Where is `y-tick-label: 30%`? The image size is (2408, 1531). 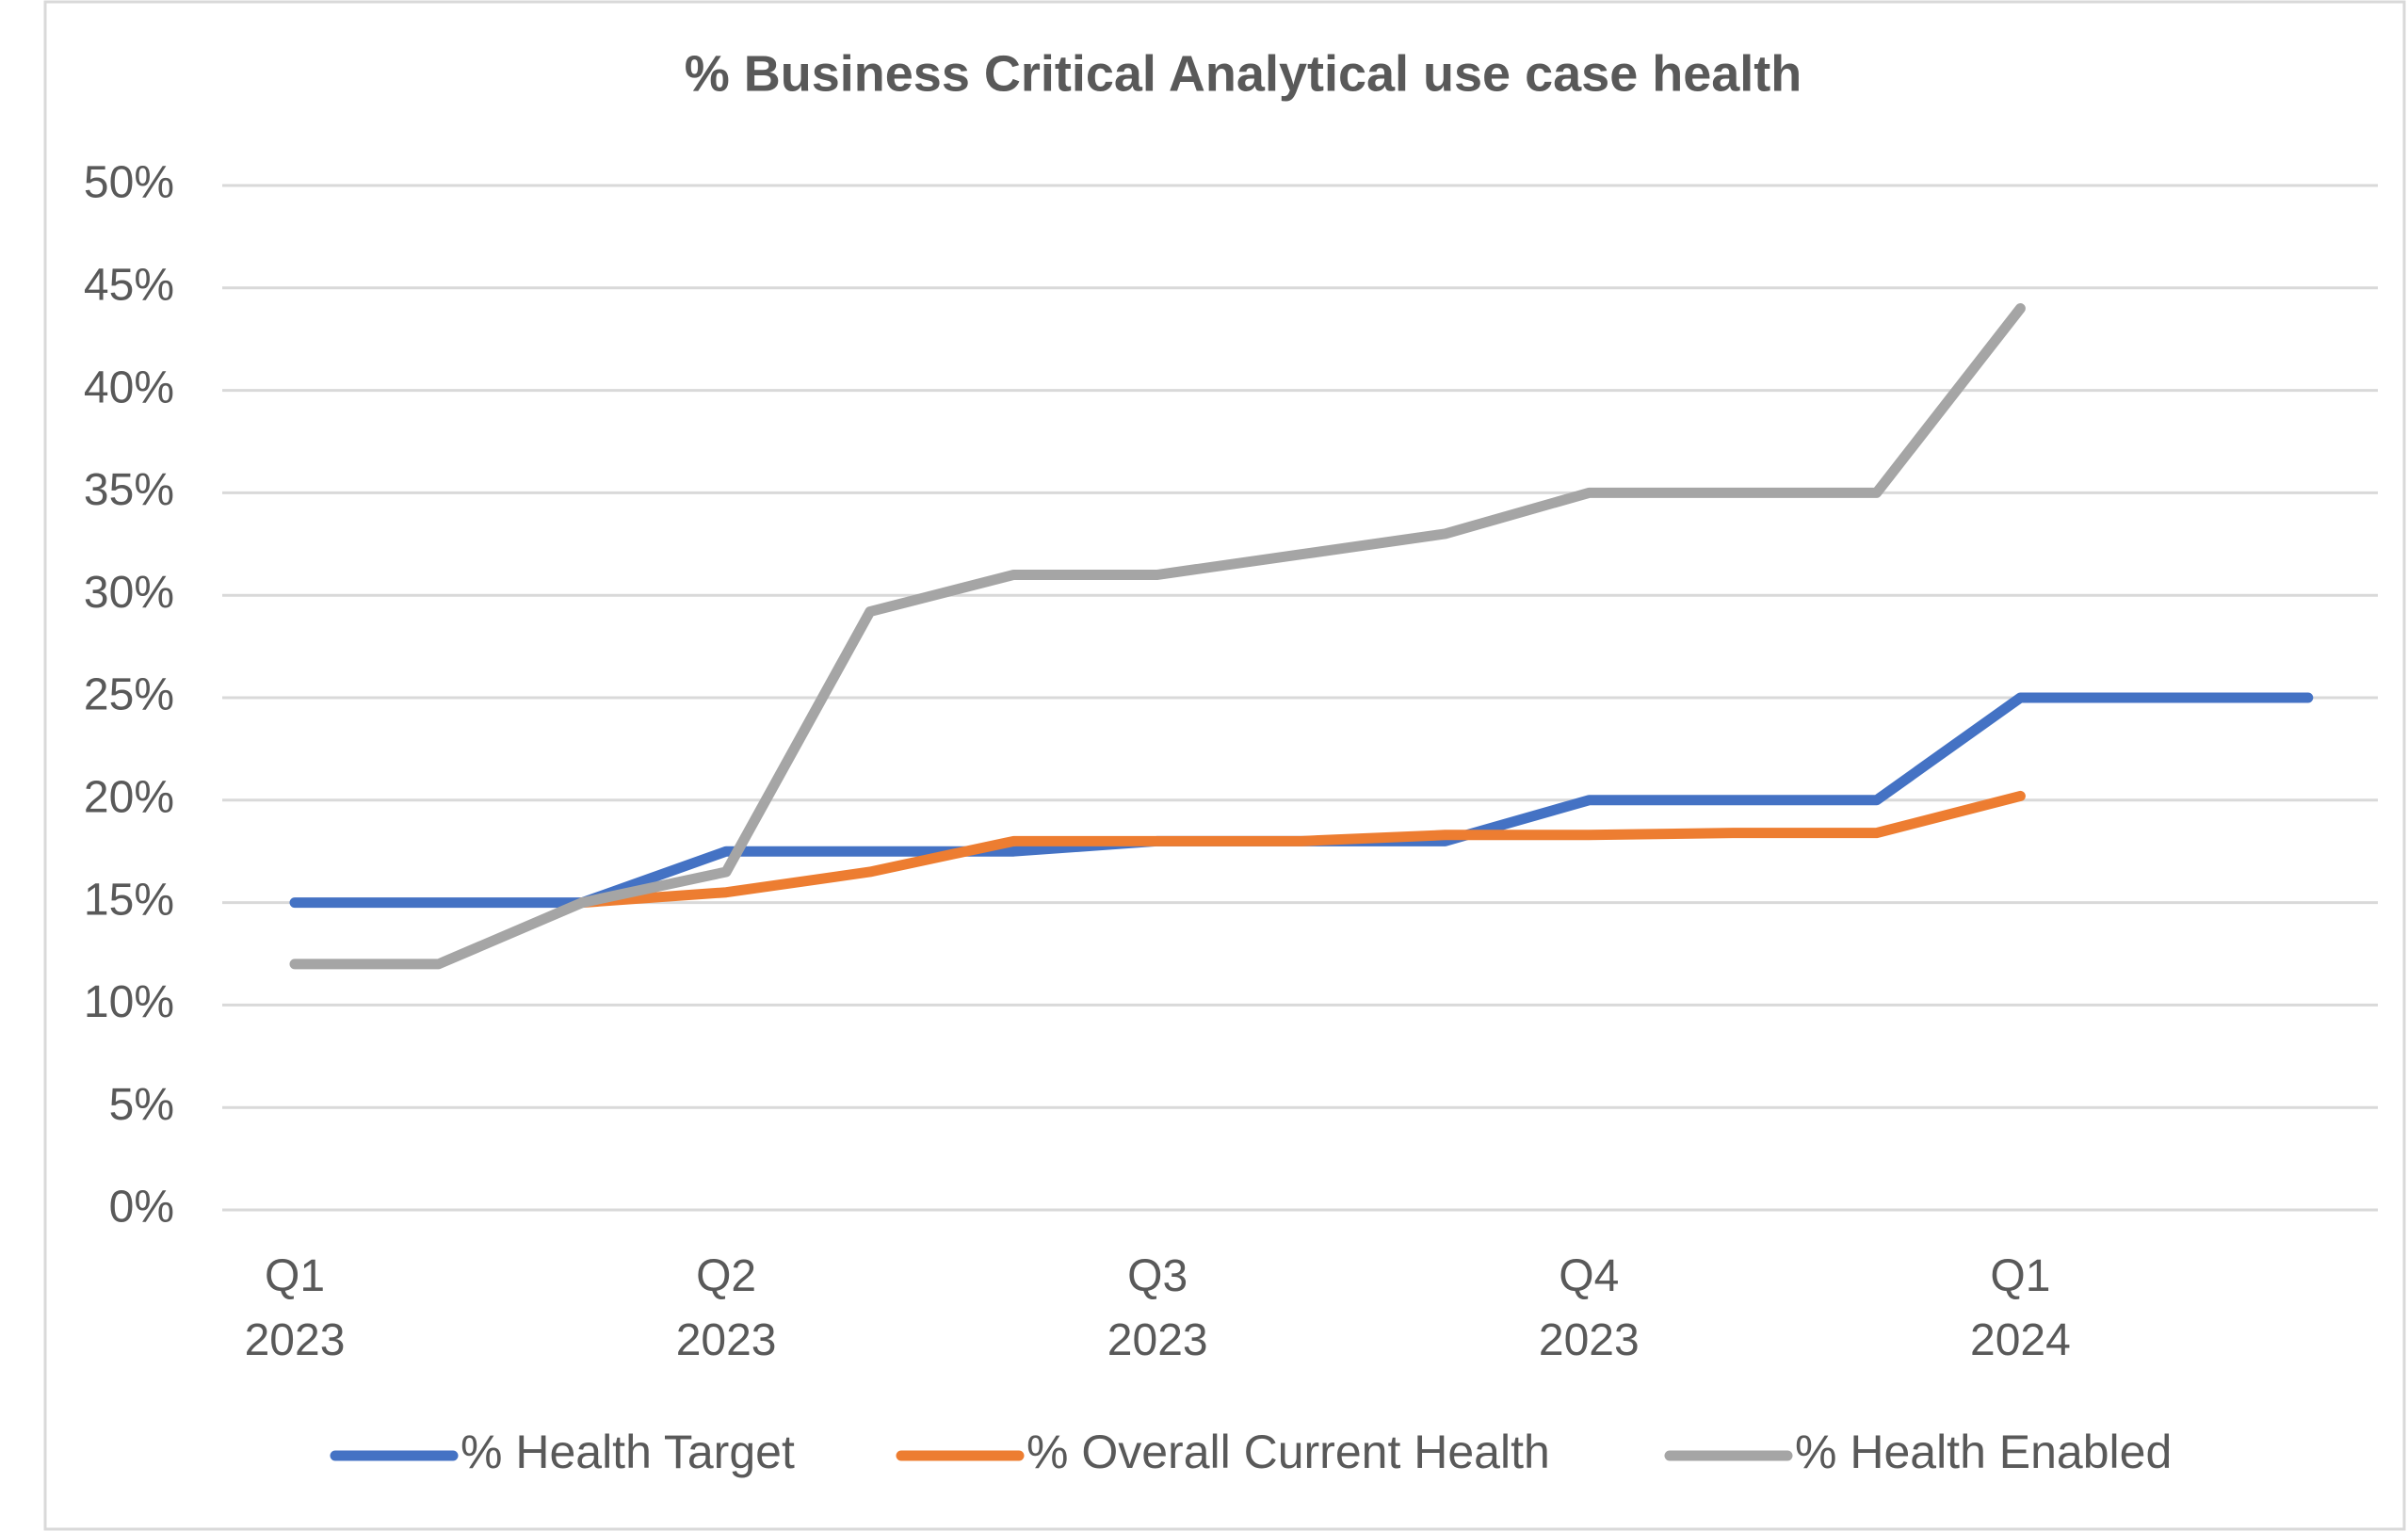 y-tick-label: 30% is located at coordinates (129, 593).